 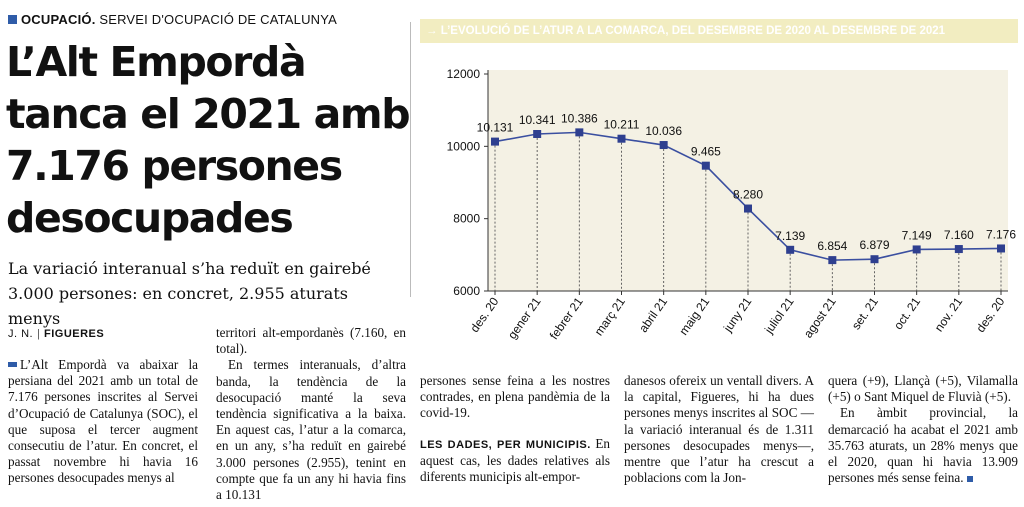 What do you see at coordinates (410, 159) in the screenshot?
I see `column-divider` at bounding box center [410, 159].